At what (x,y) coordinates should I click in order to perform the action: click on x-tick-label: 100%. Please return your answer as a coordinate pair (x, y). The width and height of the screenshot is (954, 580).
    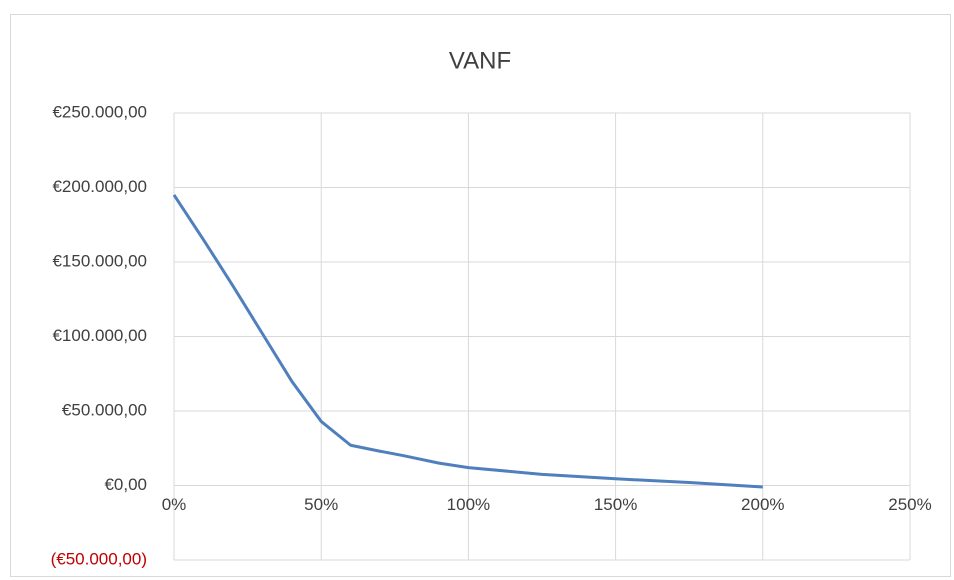
    Looking at the image, I should click on (468, 504).